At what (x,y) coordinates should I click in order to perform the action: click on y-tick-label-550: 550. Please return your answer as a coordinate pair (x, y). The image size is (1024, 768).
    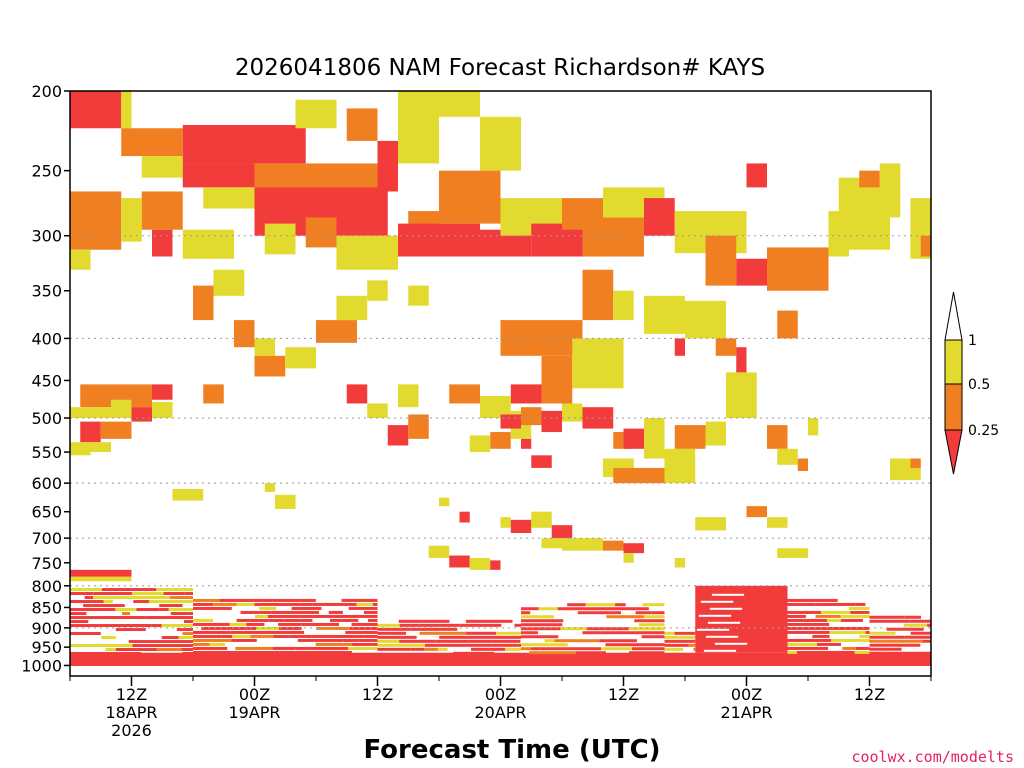
    Looking at the image, I should click on (46, 452).